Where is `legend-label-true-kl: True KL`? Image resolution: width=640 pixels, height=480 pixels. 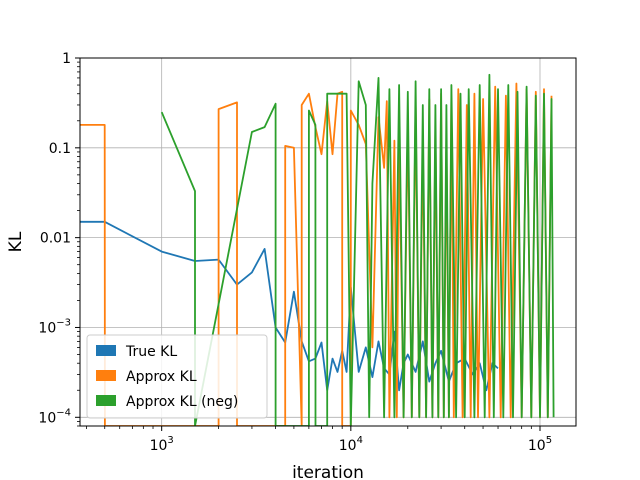 legend-label-true-kl: True KL is located at coordinates (151, 352).